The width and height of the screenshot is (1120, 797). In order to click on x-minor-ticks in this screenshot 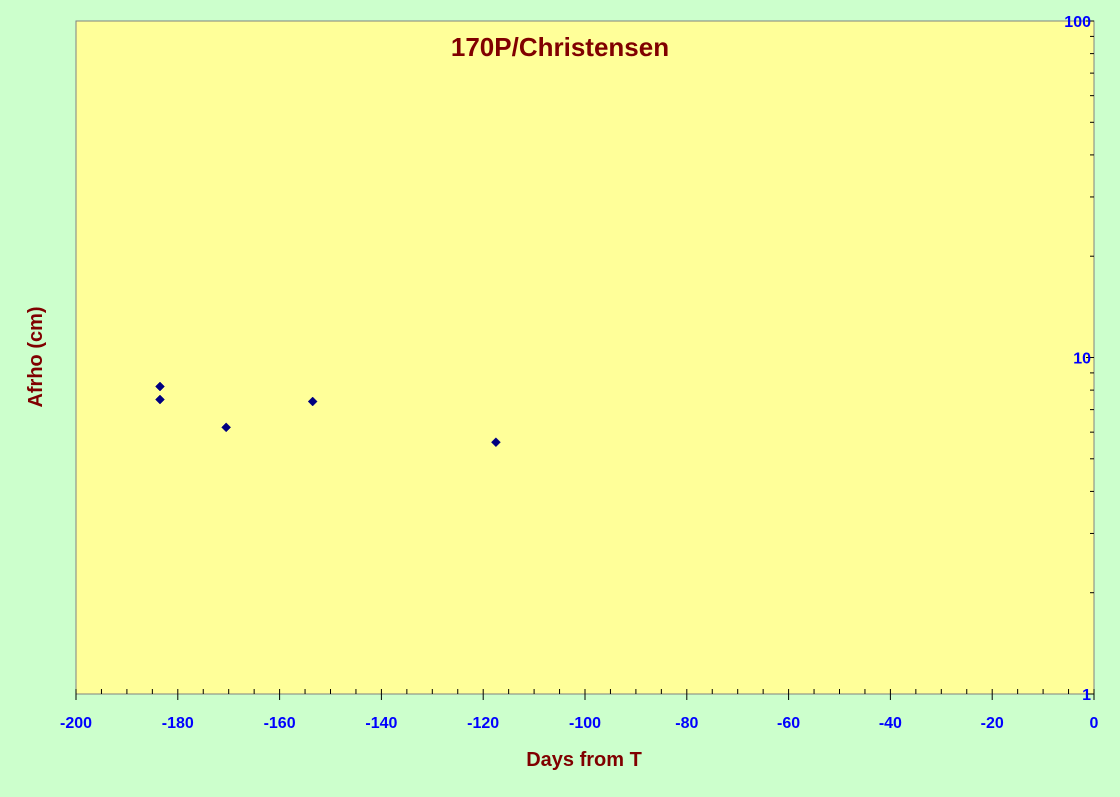, I will do `click(585, 691)`.